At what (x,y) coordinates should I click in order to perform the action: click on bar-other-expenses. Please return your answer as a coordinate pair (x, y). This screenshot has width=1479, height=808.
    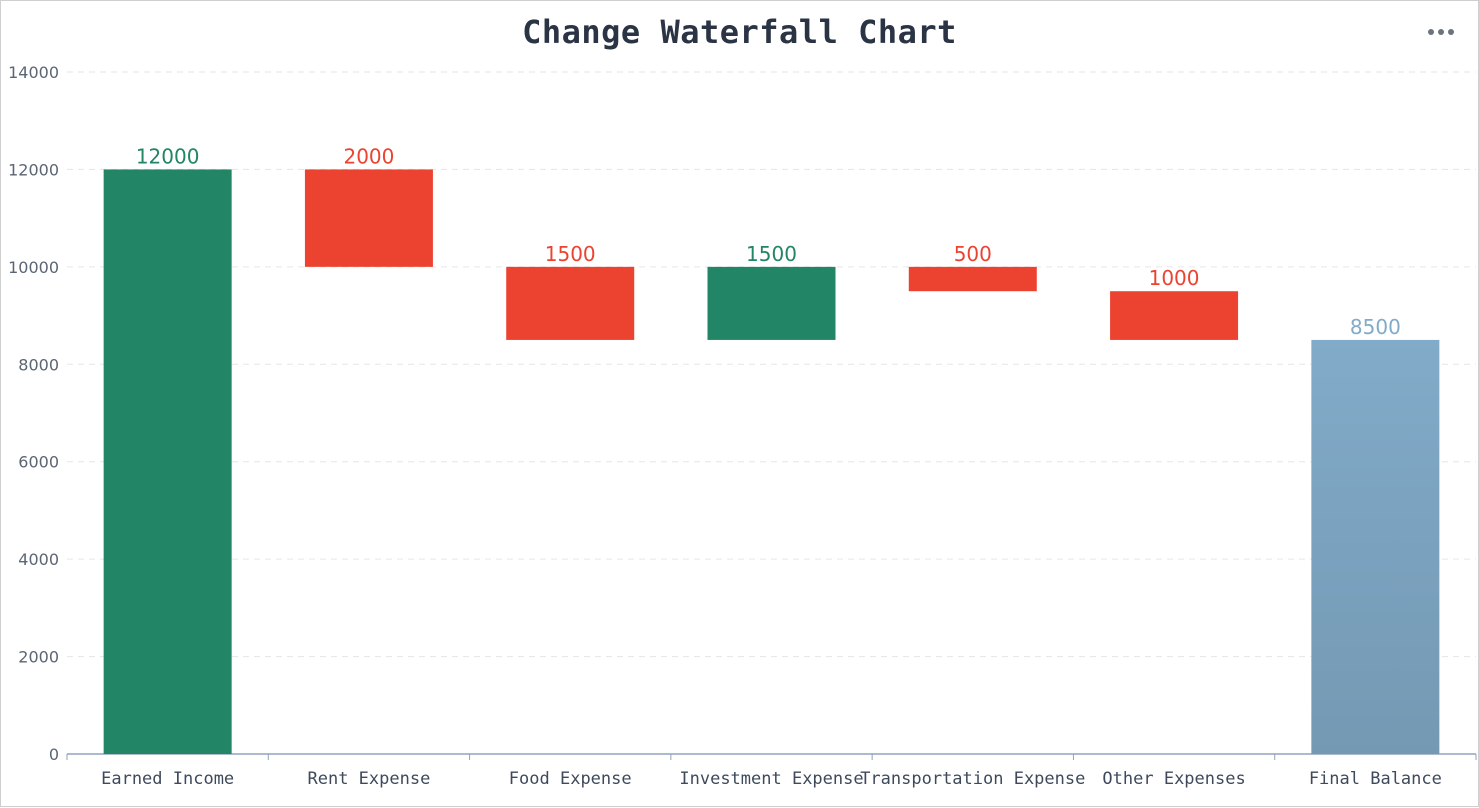
    Looking at the image, I should click on (1174, 315).